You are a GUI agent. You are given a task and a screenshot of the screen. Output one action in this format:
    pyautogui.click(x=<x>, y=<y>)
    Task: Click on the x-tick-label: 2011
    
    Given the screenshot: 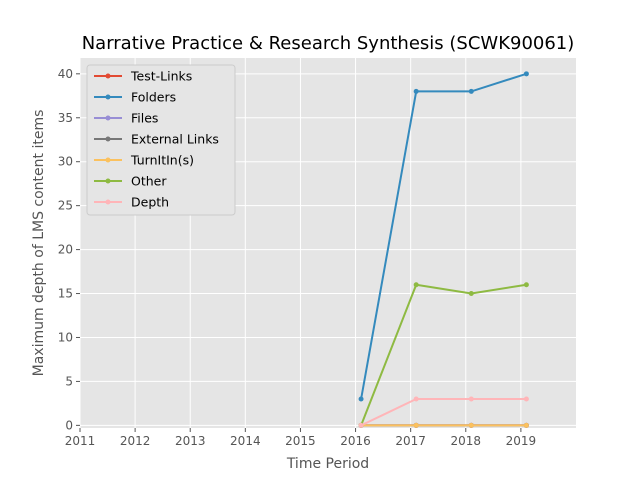 What is the action you would take?
    pyautogui.click(x=80, y=441)
    